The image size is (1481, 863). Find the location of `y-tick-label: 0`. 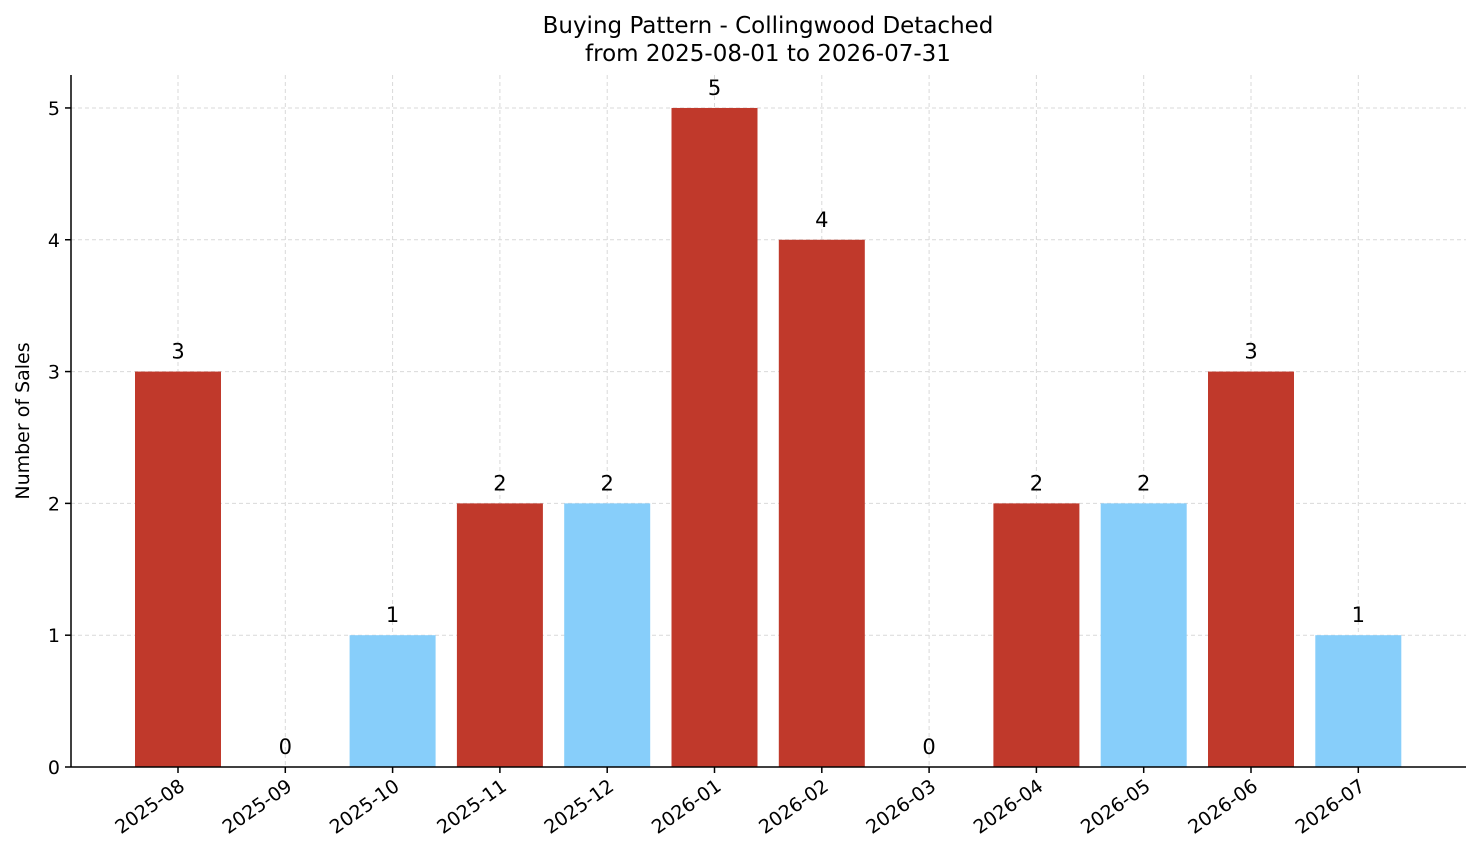

y-tick-label: 0 is located at coordinates (54, 768).